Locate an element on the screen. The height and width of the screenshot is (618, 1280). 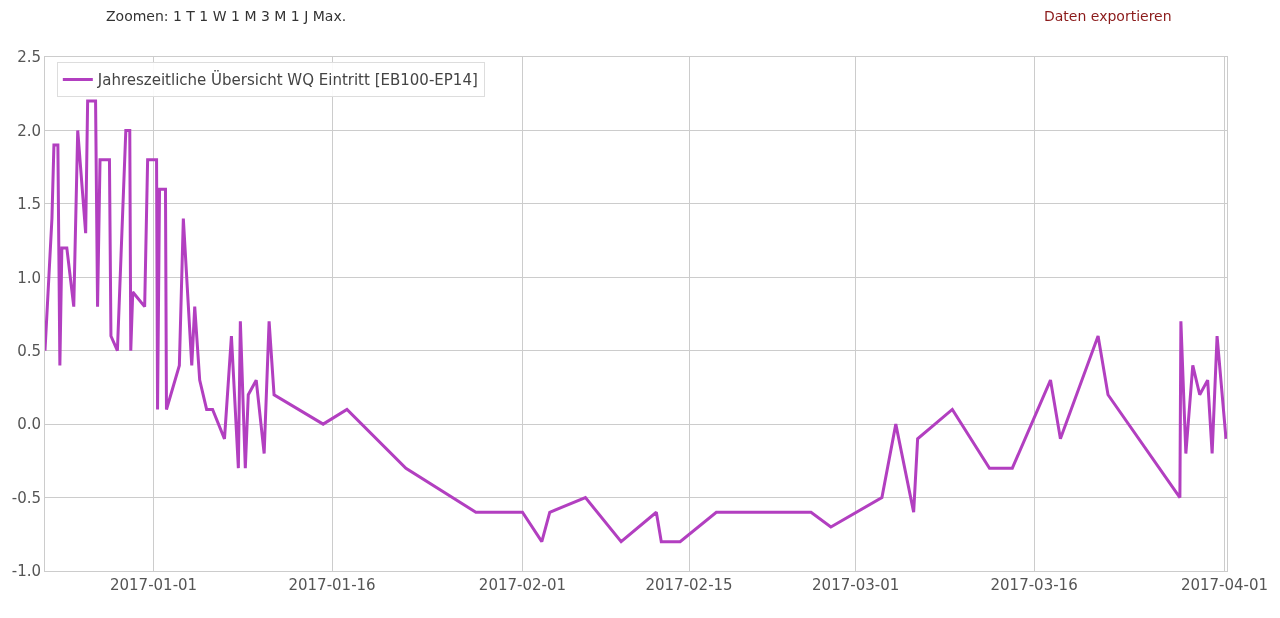
x-tick-label: 2017-02-15 is located at coordinates (689, 585).